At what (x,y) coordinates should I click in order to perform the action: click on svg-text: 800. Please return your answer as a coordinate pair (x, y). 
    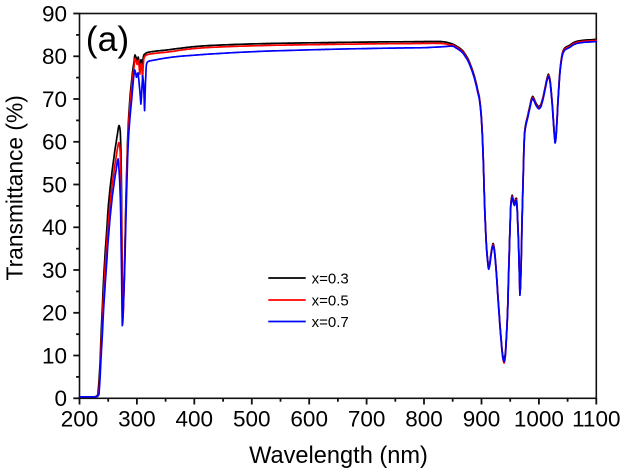
    Looking at the image, I should click on (424, 419).